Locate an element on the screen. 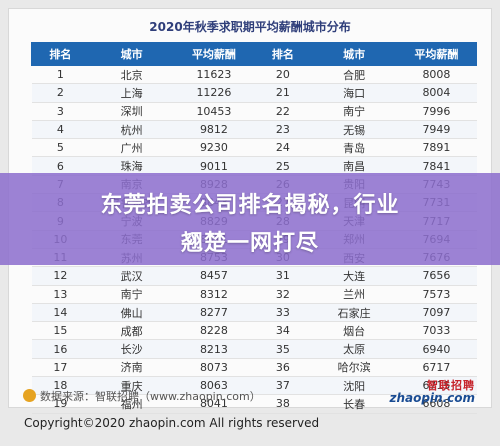  cell-rank: 15 is located at coordinates (60, 331).